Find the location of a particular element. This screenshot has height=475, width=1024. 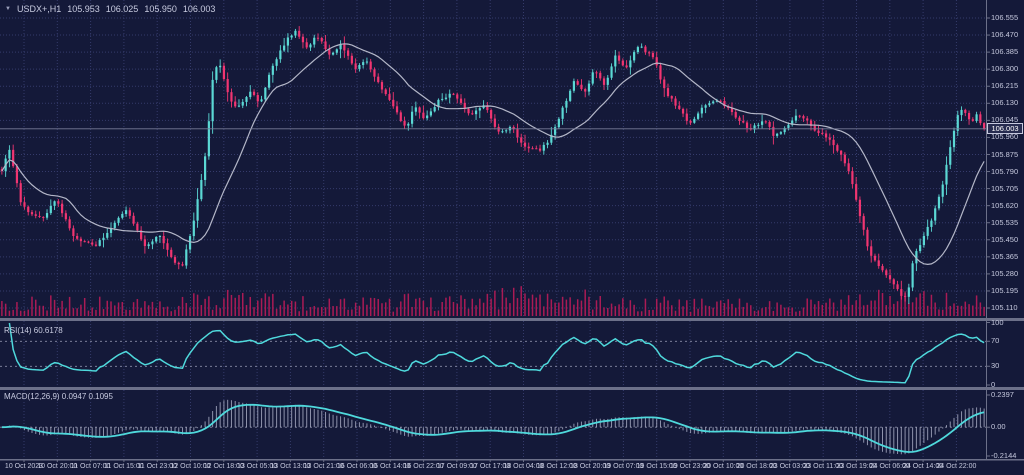

time-axis-label: 23 Oct 19:00 is located at coordinates (856, 466).